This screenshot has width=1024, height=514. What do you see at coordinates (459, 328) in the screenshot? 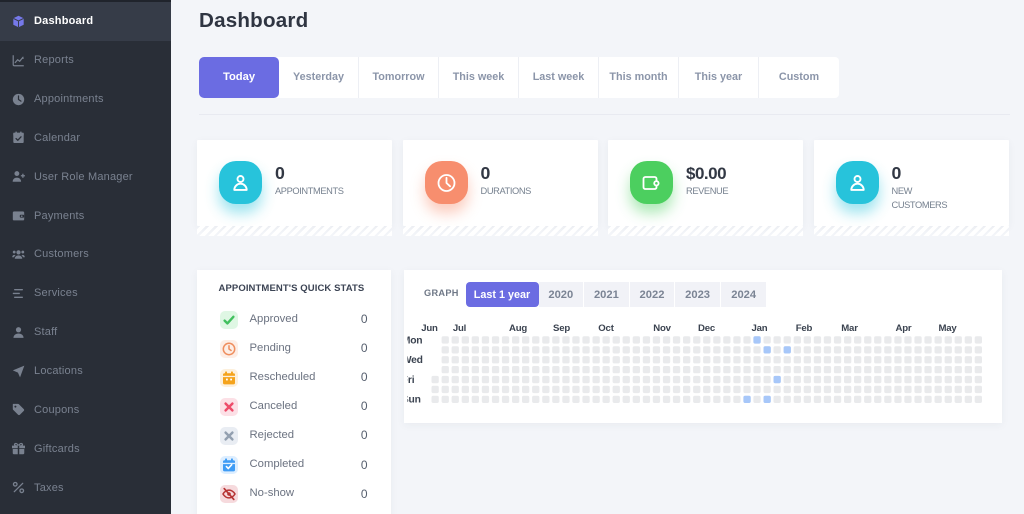
I see `svg-text: Jul` at bounding box center [459, 328].